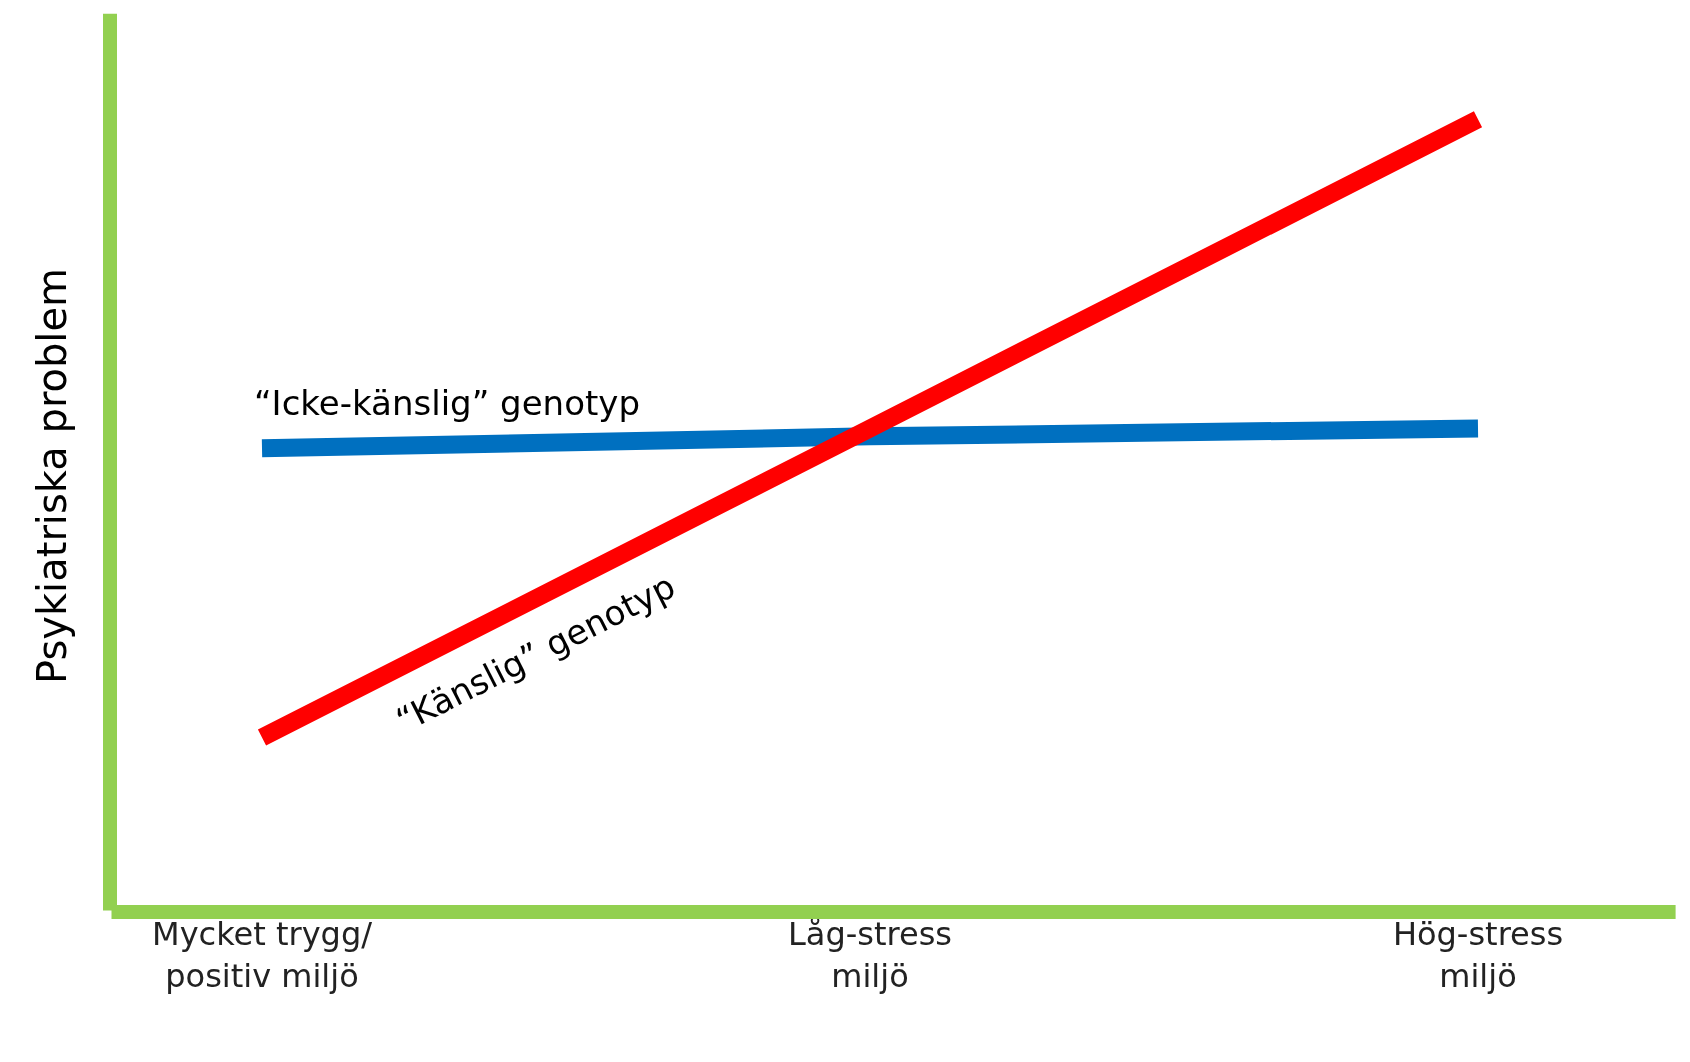 Image resolution: width=1690 pixels, height=1062 pixels. What do you see at coordinates (262, 955) in the screenshot?
I see `x-tick-label: Mycket trygg/ positiv miljö` at bounding box center [262, 955].